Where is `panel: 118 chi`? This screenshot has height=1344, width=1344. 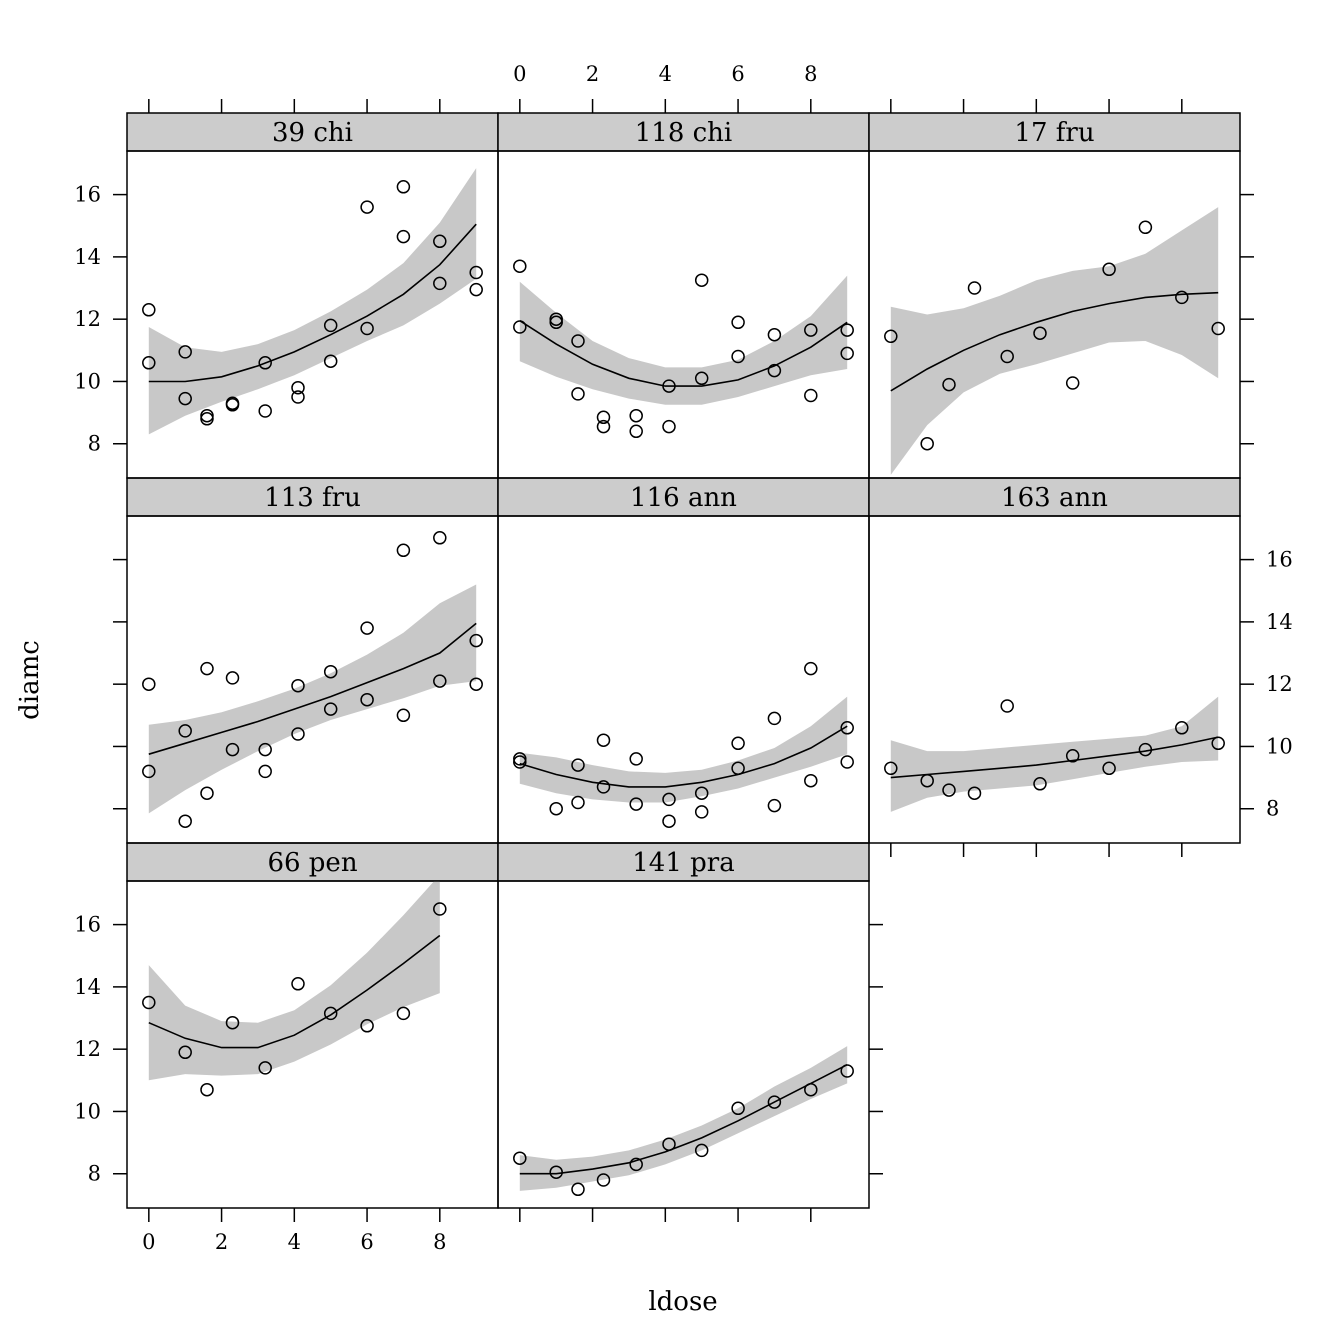 panel: 118 chi is located at coordinates (683, 295).